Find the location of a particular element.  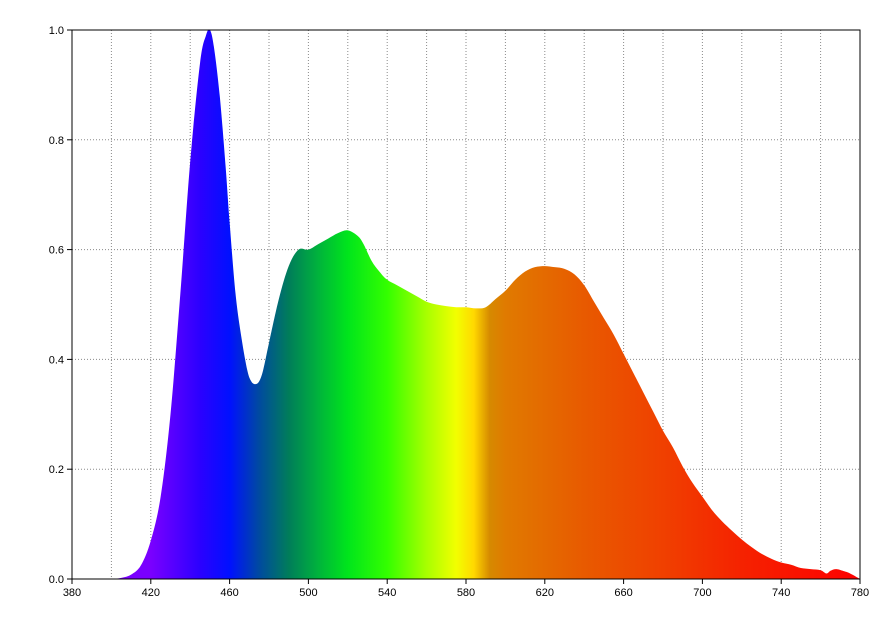

x-tick-label: 540 is located at coordinates (387, 593).